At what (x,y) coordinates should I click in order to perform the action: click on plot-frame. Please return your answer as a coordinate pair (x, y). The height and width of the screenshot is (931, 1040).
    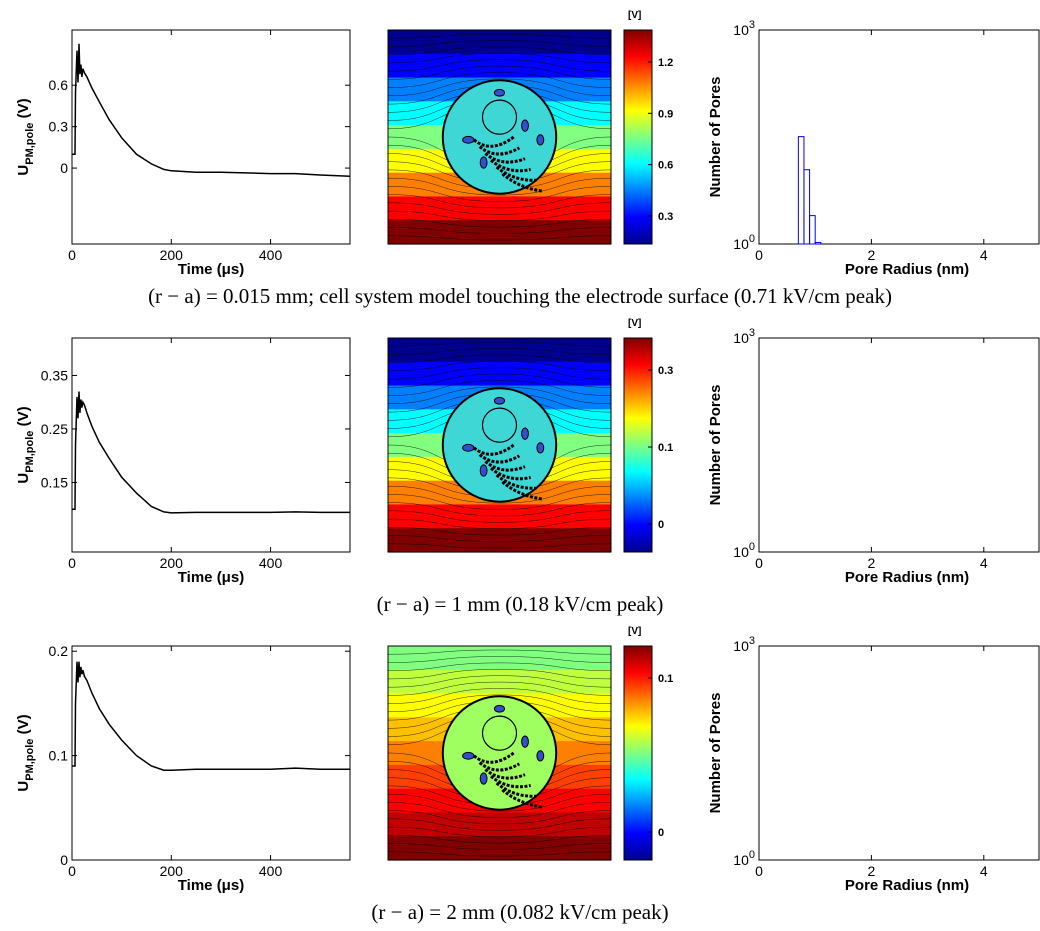
    Looking at the image, I should click on (211, 753).